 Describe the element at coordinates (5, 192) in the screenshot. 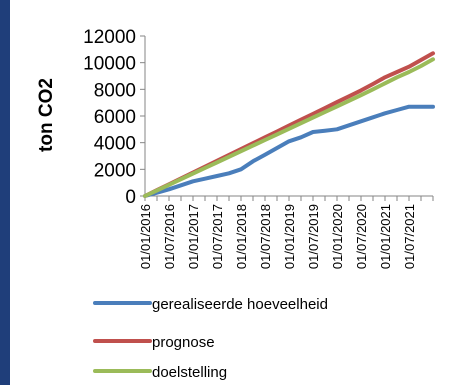

I see `frame-left-border` at that location.